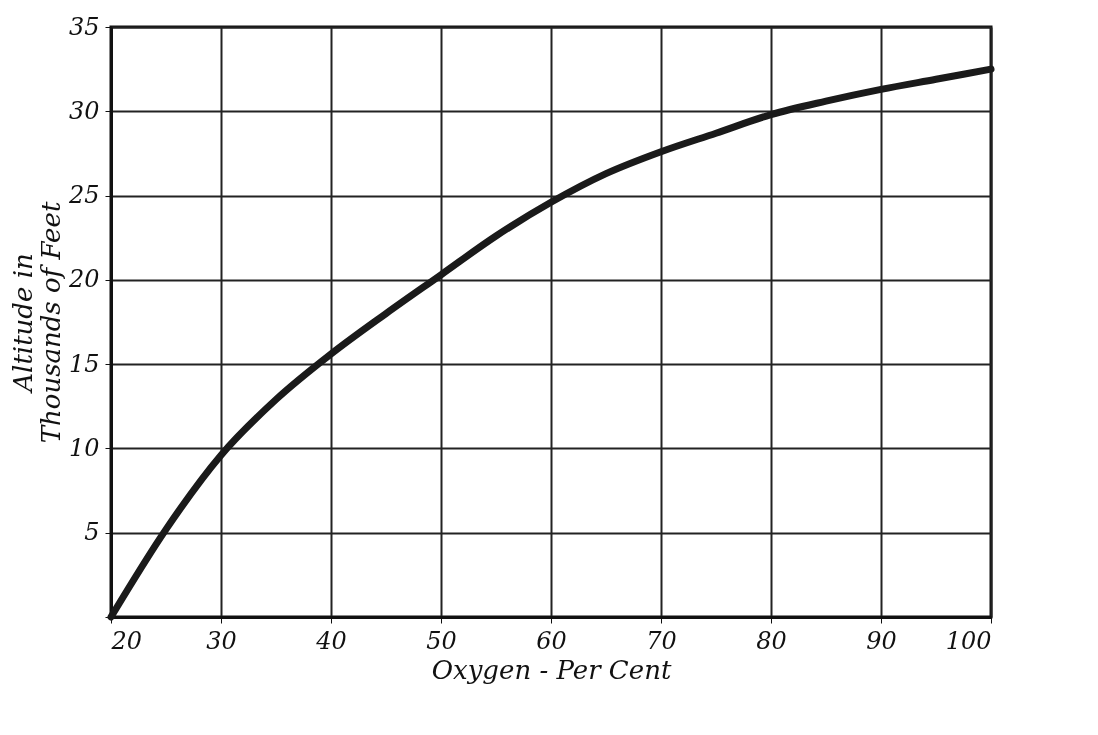  I want to click on y-tick-label: 5, so click(92, 532).